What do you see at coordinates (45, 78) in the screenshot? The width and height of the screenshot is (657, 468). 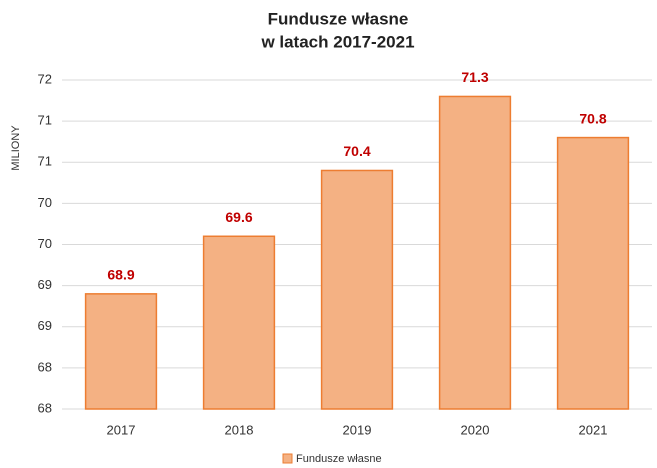 I see `y-tick-label: 72` at bounding box center [45, 78].